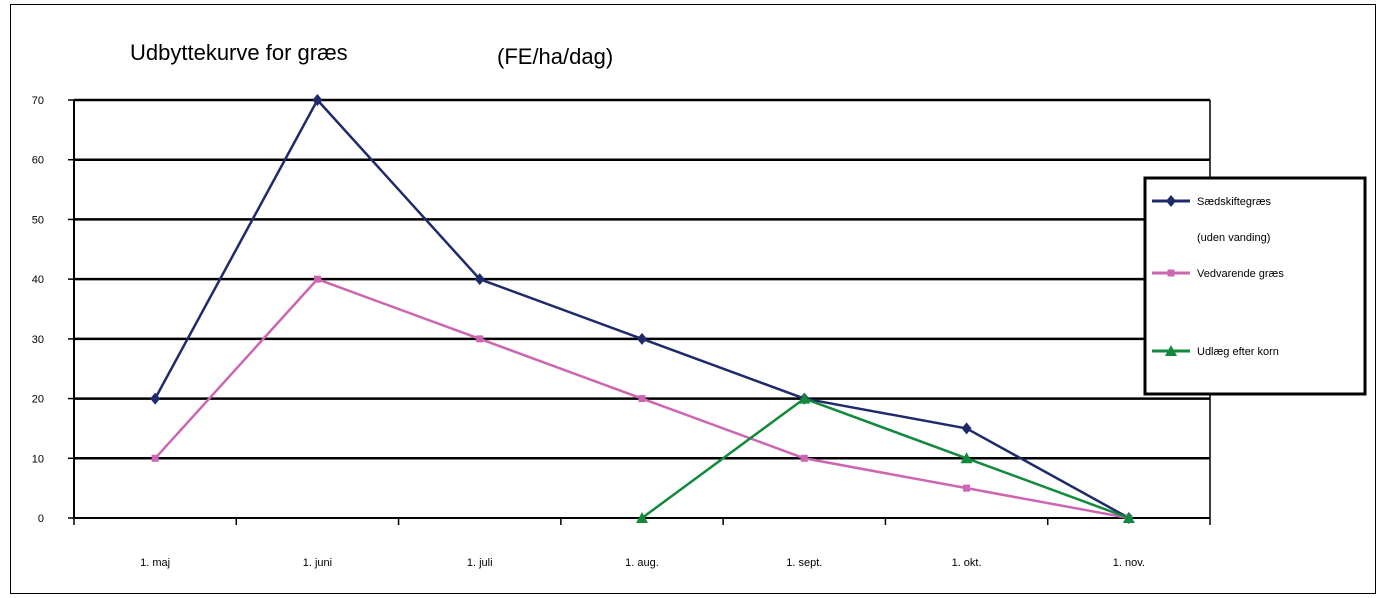 This screenshot has width=1386, height=598. I want to click on series-line, so click(885, 458).